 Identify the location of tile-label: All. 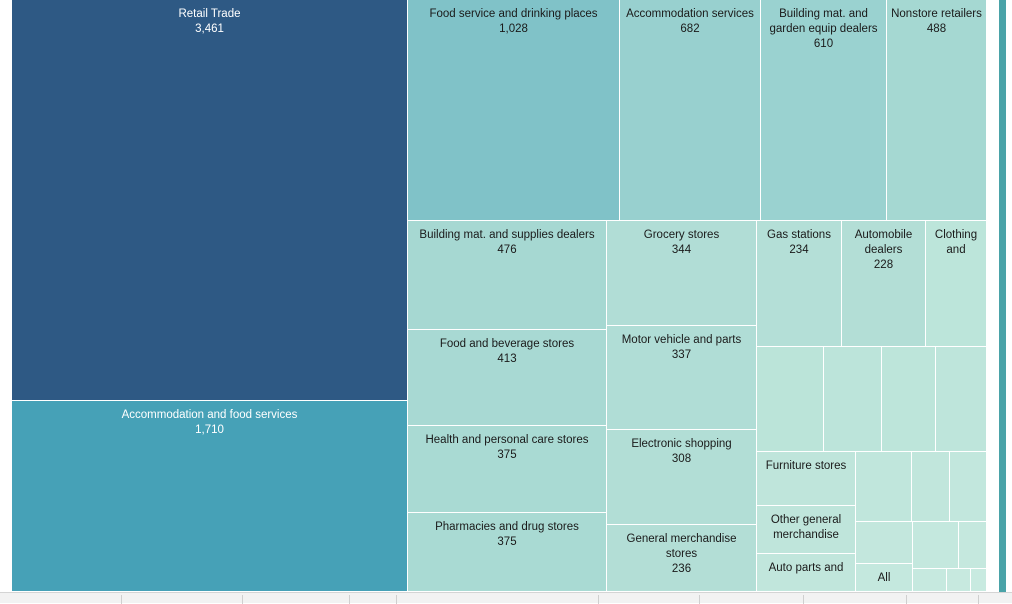
(884, 578).